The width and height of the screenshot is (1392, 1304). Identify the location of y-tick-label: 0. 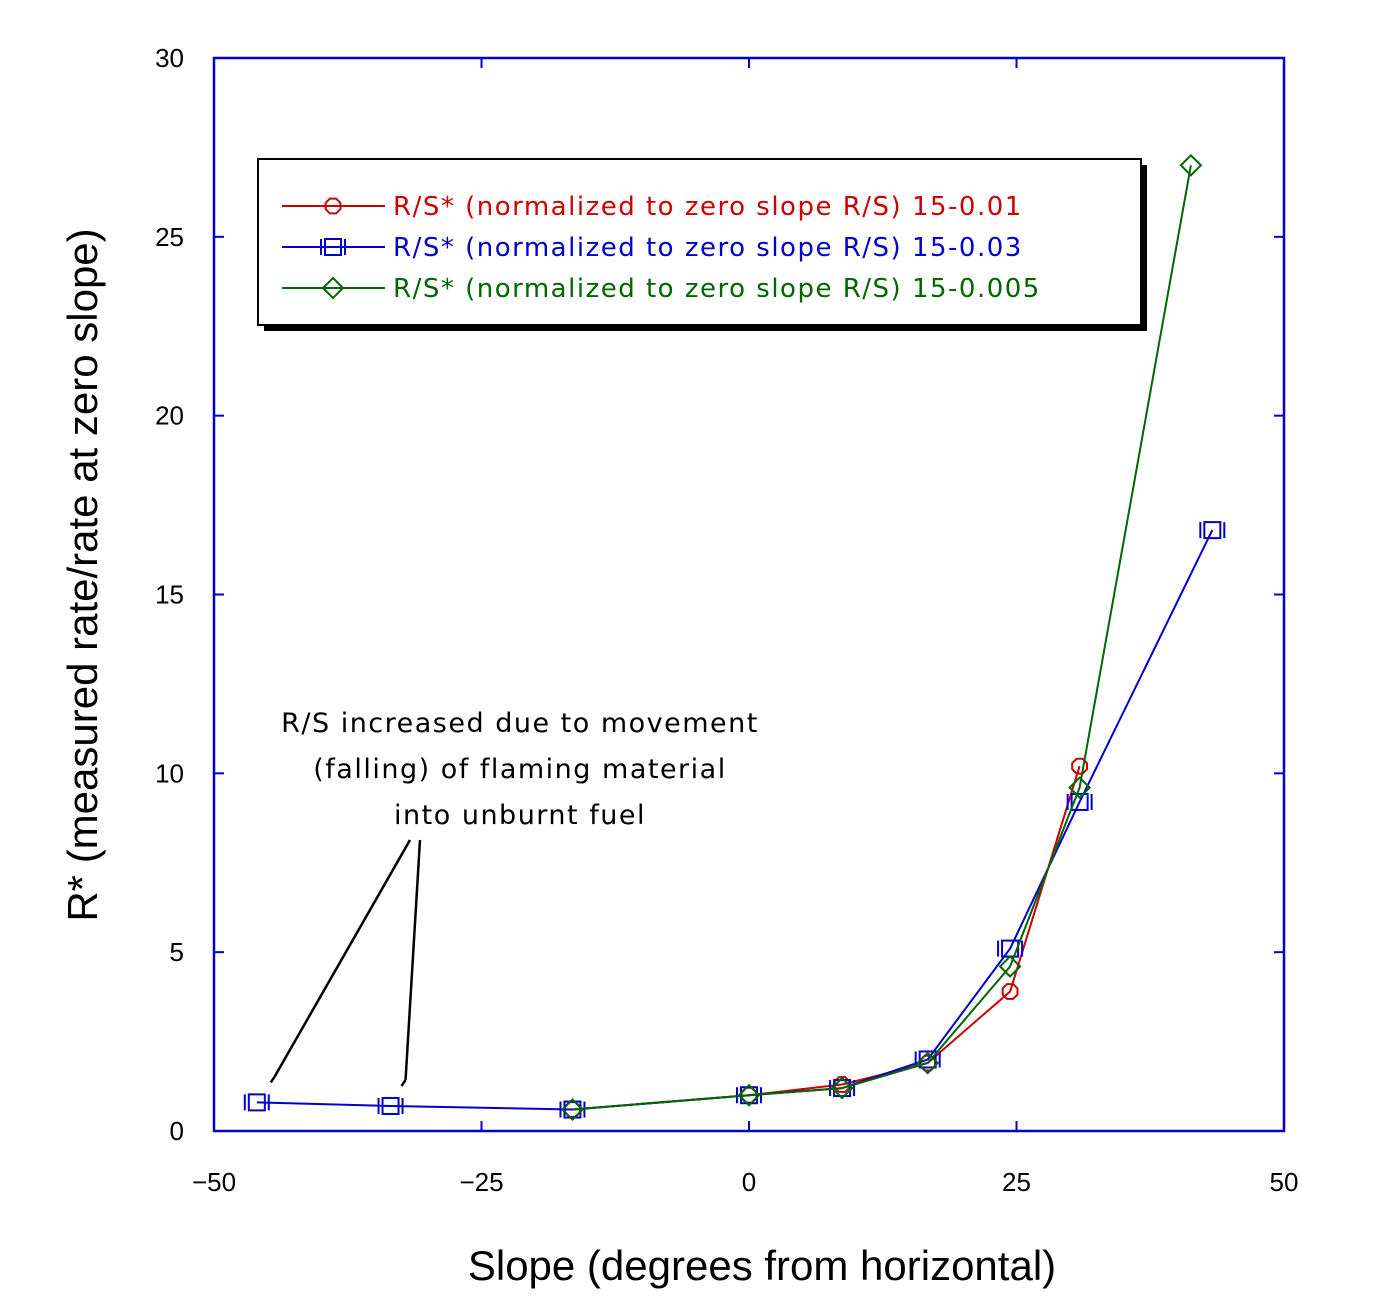
(177, 1131).